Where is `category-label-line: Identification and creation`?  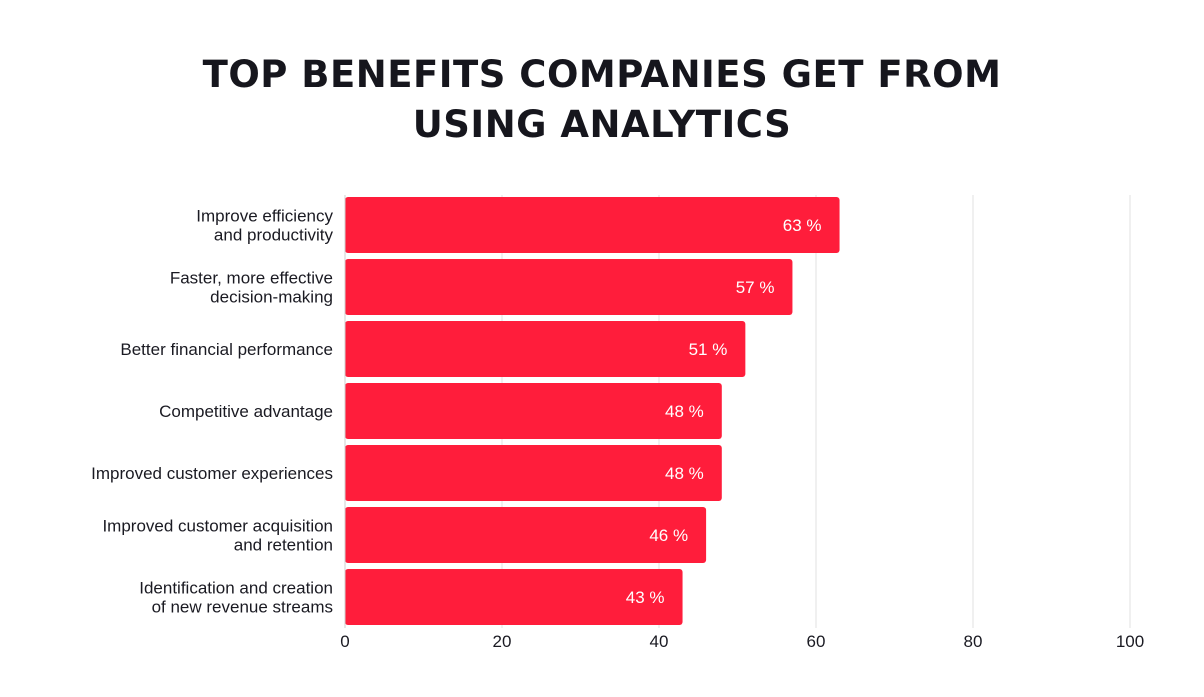 category-label-line: Identification and creation is located at coordinates (236, 588).